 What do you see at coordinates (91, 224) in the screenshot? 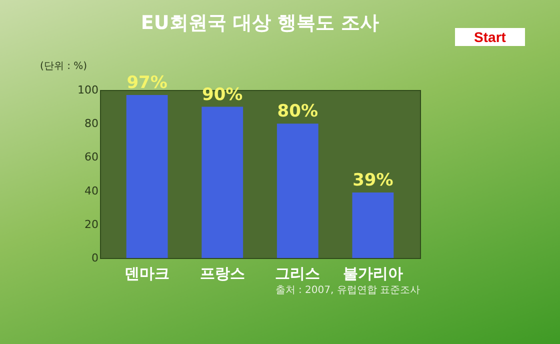
I see `y-tick-label: 20` at bounding box center [91, 224].